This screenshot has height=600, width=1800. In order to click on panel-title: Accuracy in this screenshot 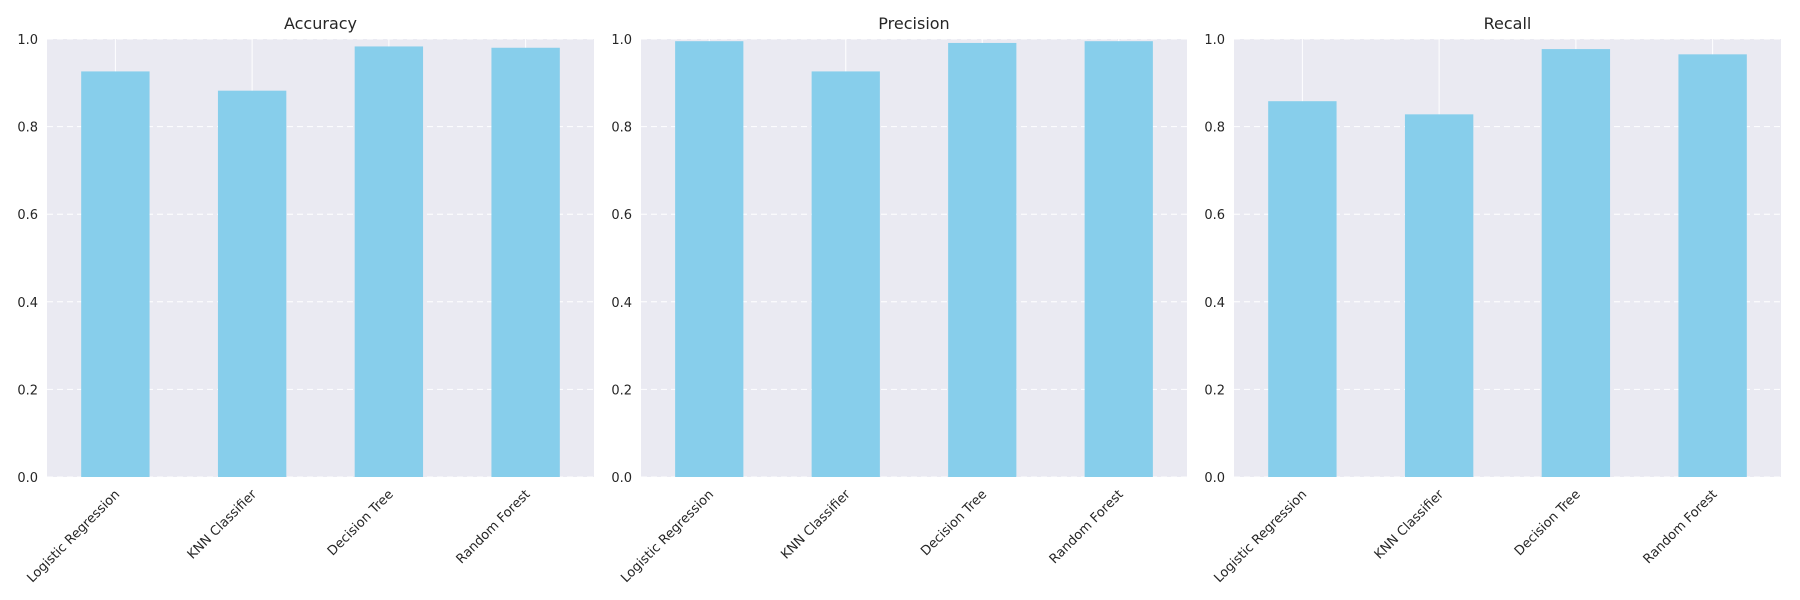, I will do `click(320, 23)`.